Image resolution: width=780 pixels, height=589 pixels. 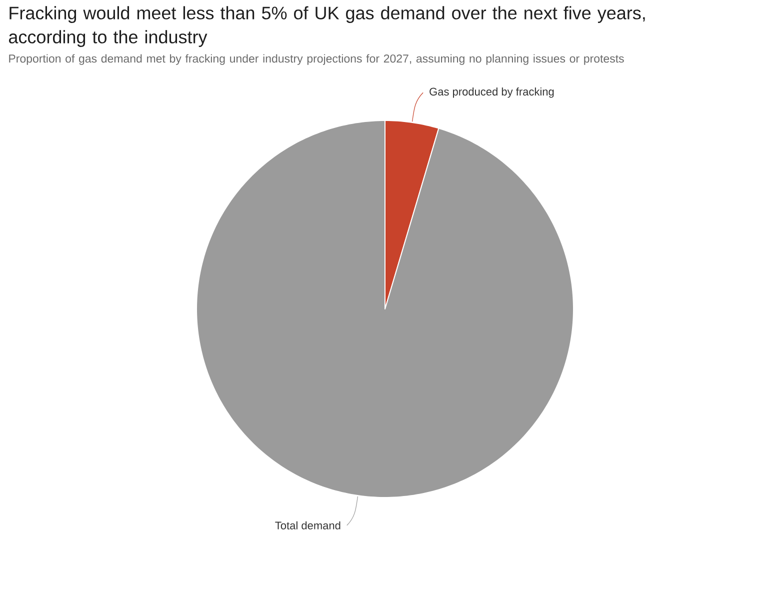 I want to click on slice-label: Gas produced by fracking, so click(x=492, y=92).